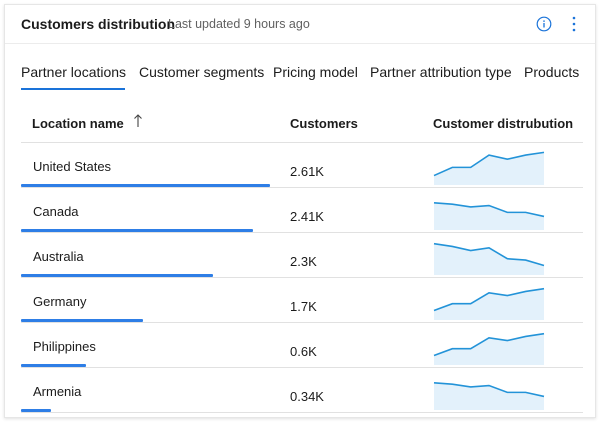 The image size is (602, 427). Describe the element at coordinates (324, 123) in the screenshot. I see `column-header-customers: Customers` at that location.